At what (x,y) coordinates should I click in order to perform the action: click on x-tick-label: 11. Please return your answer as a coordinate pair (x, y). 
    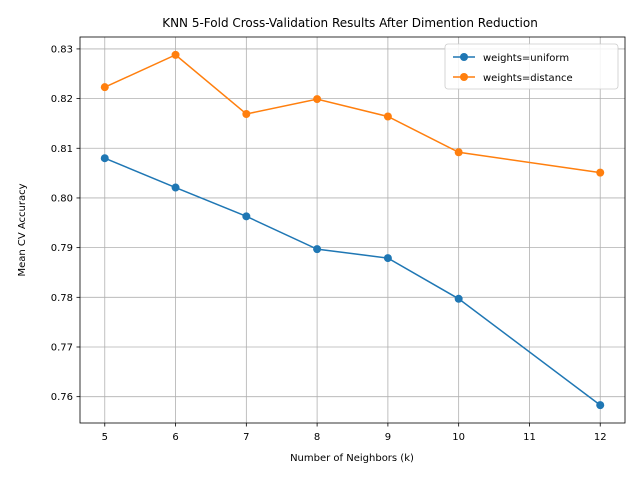
    Looking at the image, I should click on (529, 437).